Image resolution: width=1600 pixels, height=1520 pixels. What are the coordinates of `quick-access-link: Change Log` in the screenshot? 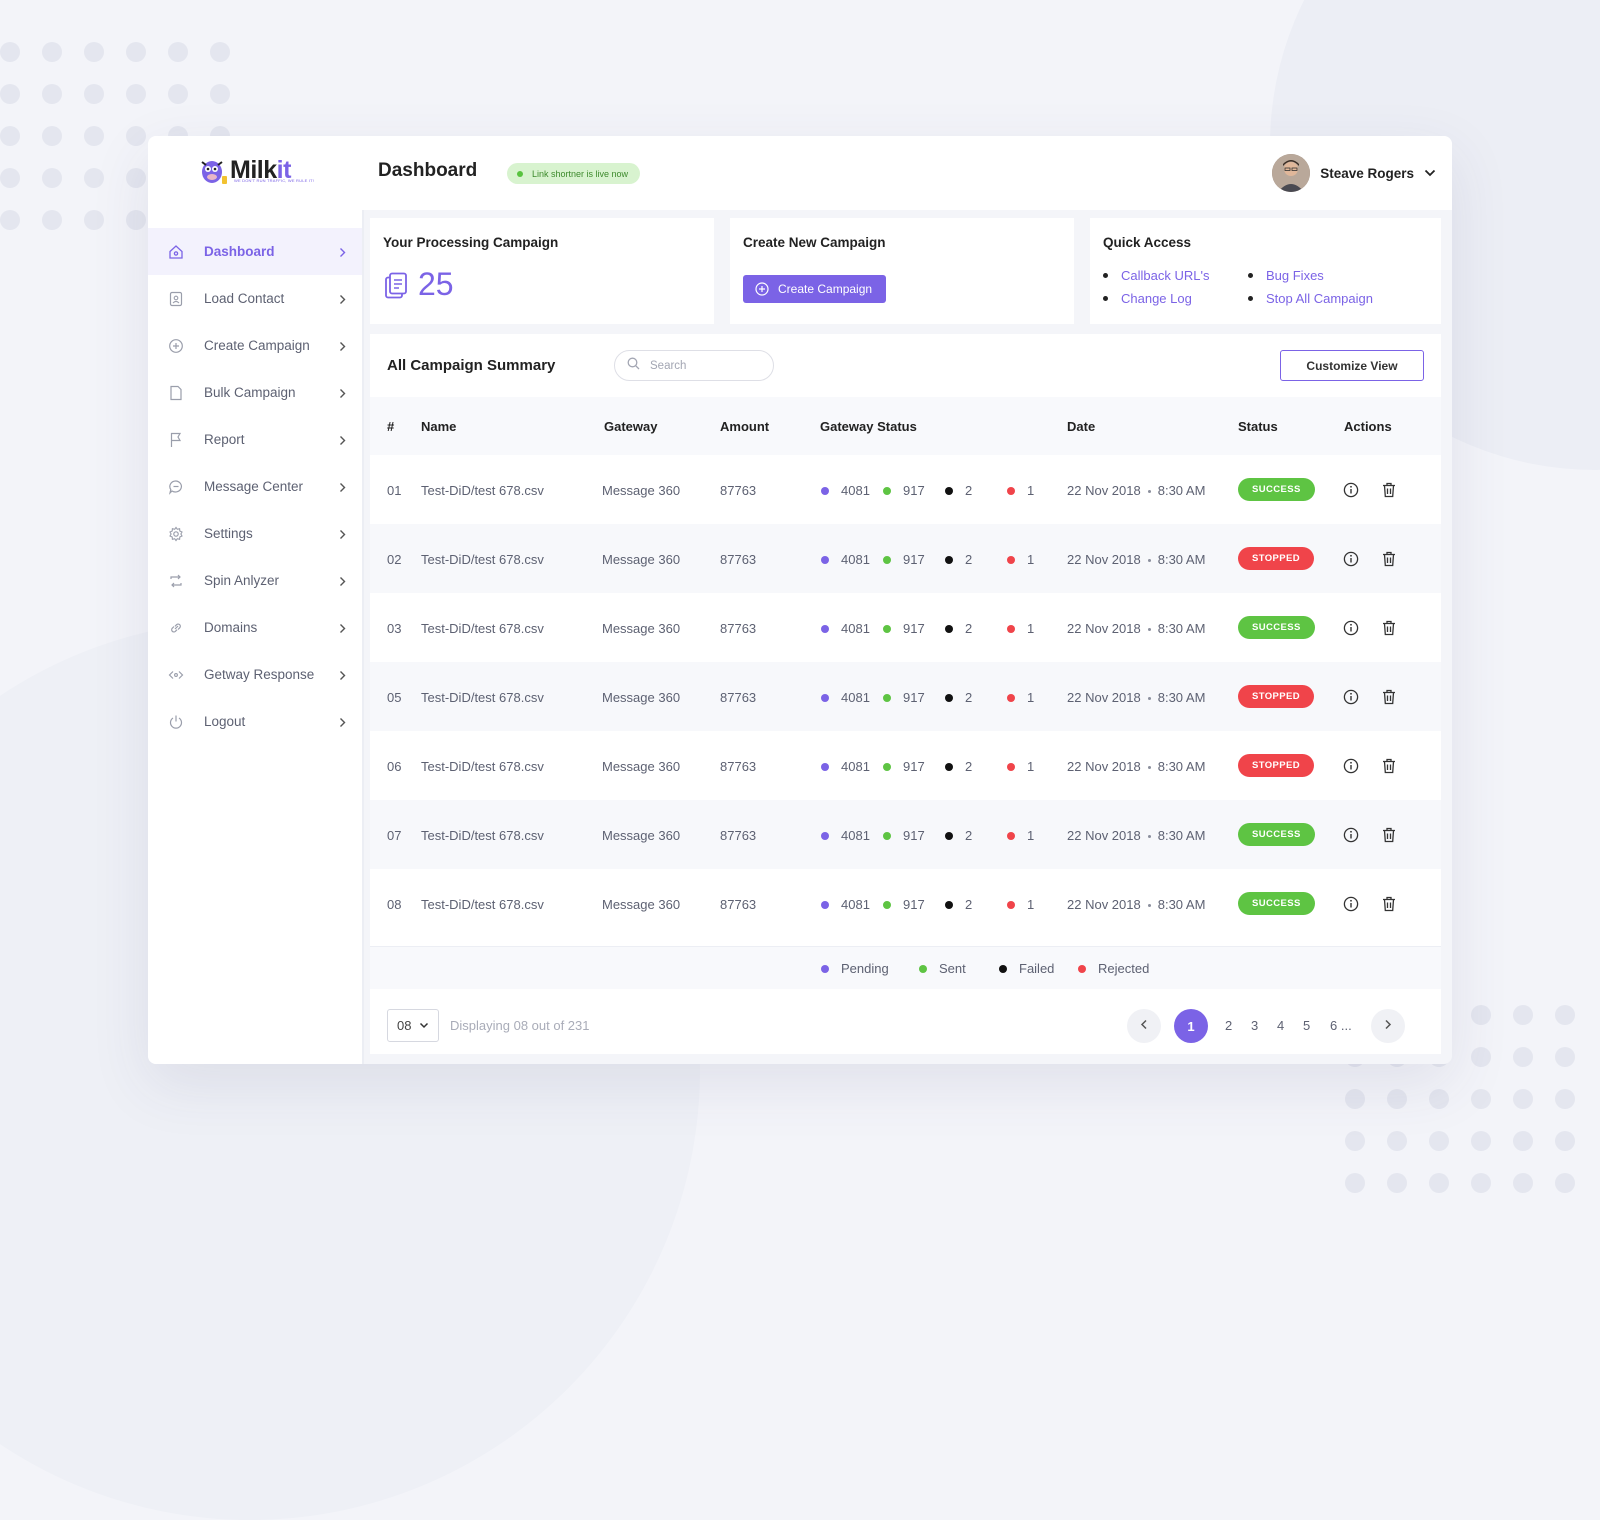 It's located at (1175, 298).